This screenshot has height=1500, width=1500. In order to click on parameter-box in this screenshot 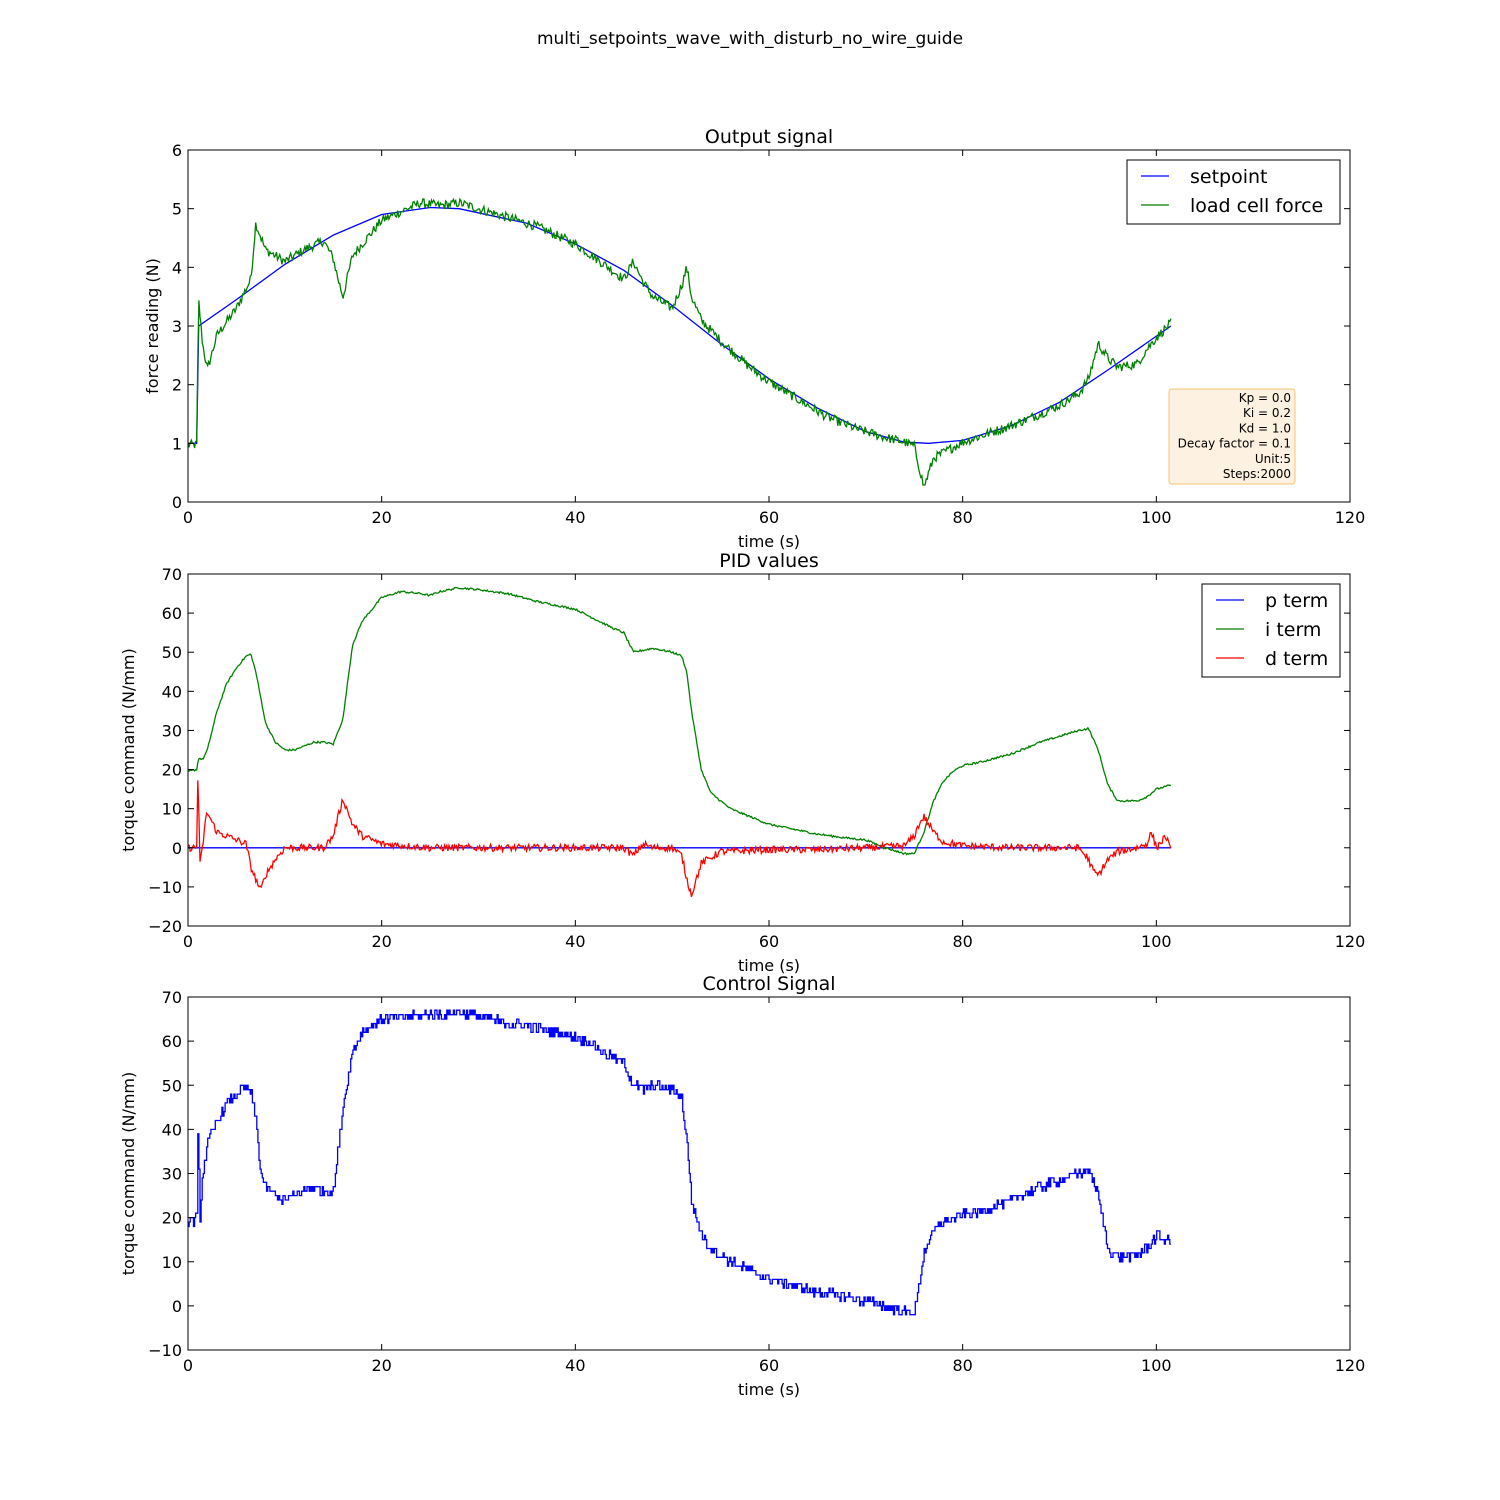, I will do `click(1232, 436)`.